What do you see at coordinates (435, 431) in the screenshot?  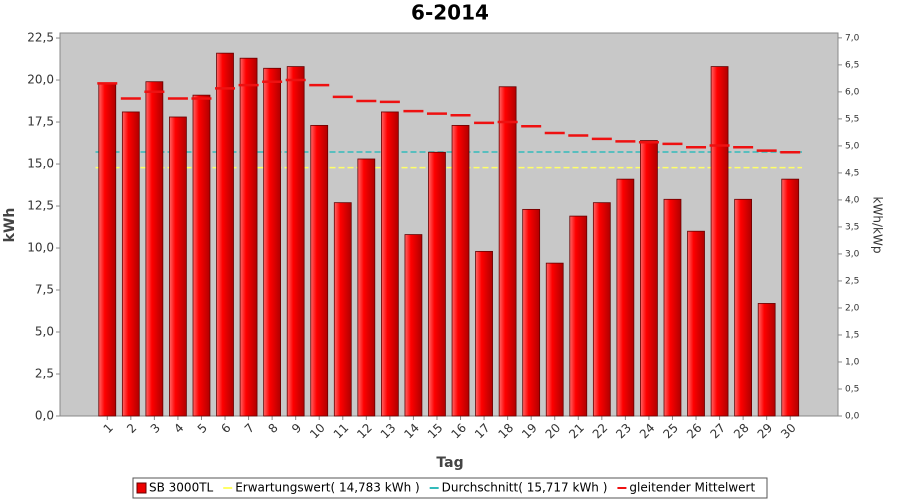 I see `x-tick-label: 15` at bounding box center [435, 431].